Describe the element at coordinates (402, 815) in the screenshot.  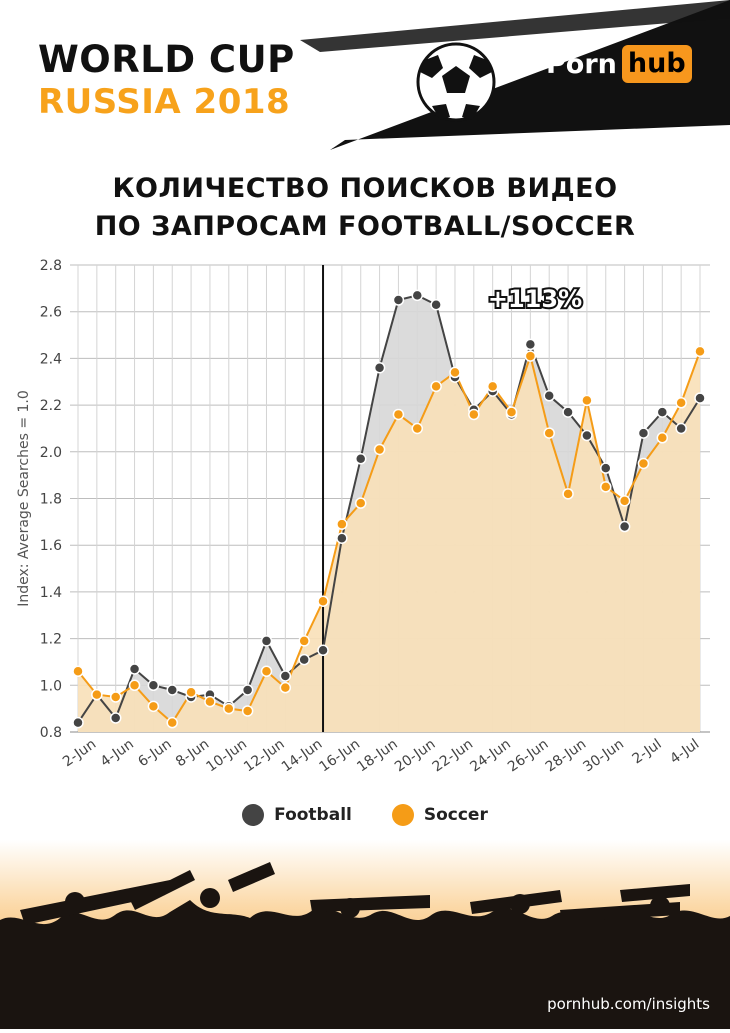
I see `soccer-legend-marker` at that location.